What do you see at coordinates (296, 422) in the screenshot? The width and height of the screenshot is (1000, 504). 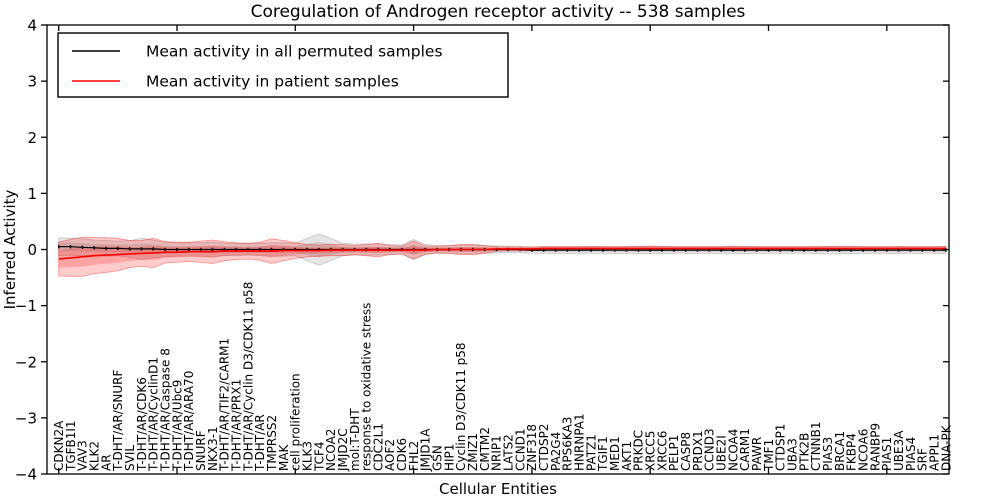 I see `x-tick-label: cell proliferation` at bounding box center [296, 422].